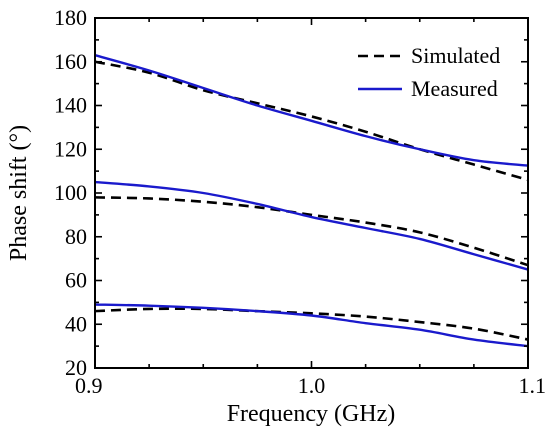 This screenshot has width=550, height=440. Describe the element at coordinates (89, 385) in the screenshot. I see `x-tick-label: 0.9` at that location.